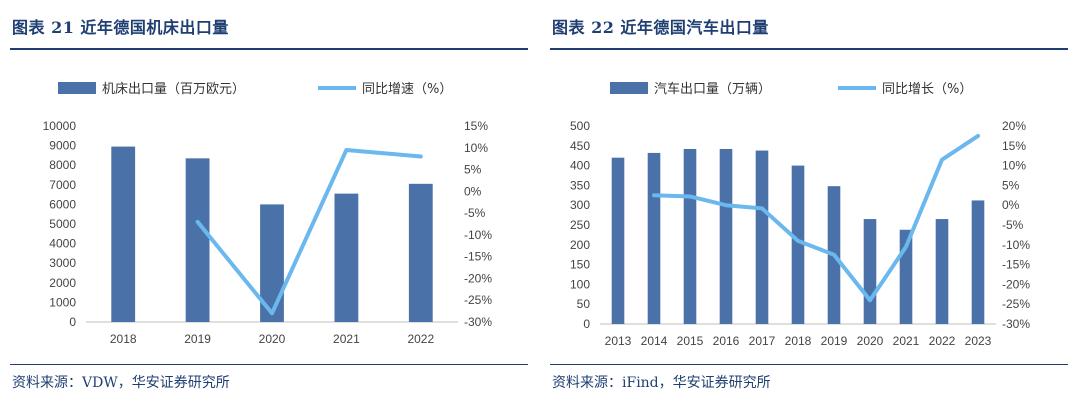  Describe the element at coordinates (798, 341) in the screenshot. I see `x-tick-label: 2018` at that location.